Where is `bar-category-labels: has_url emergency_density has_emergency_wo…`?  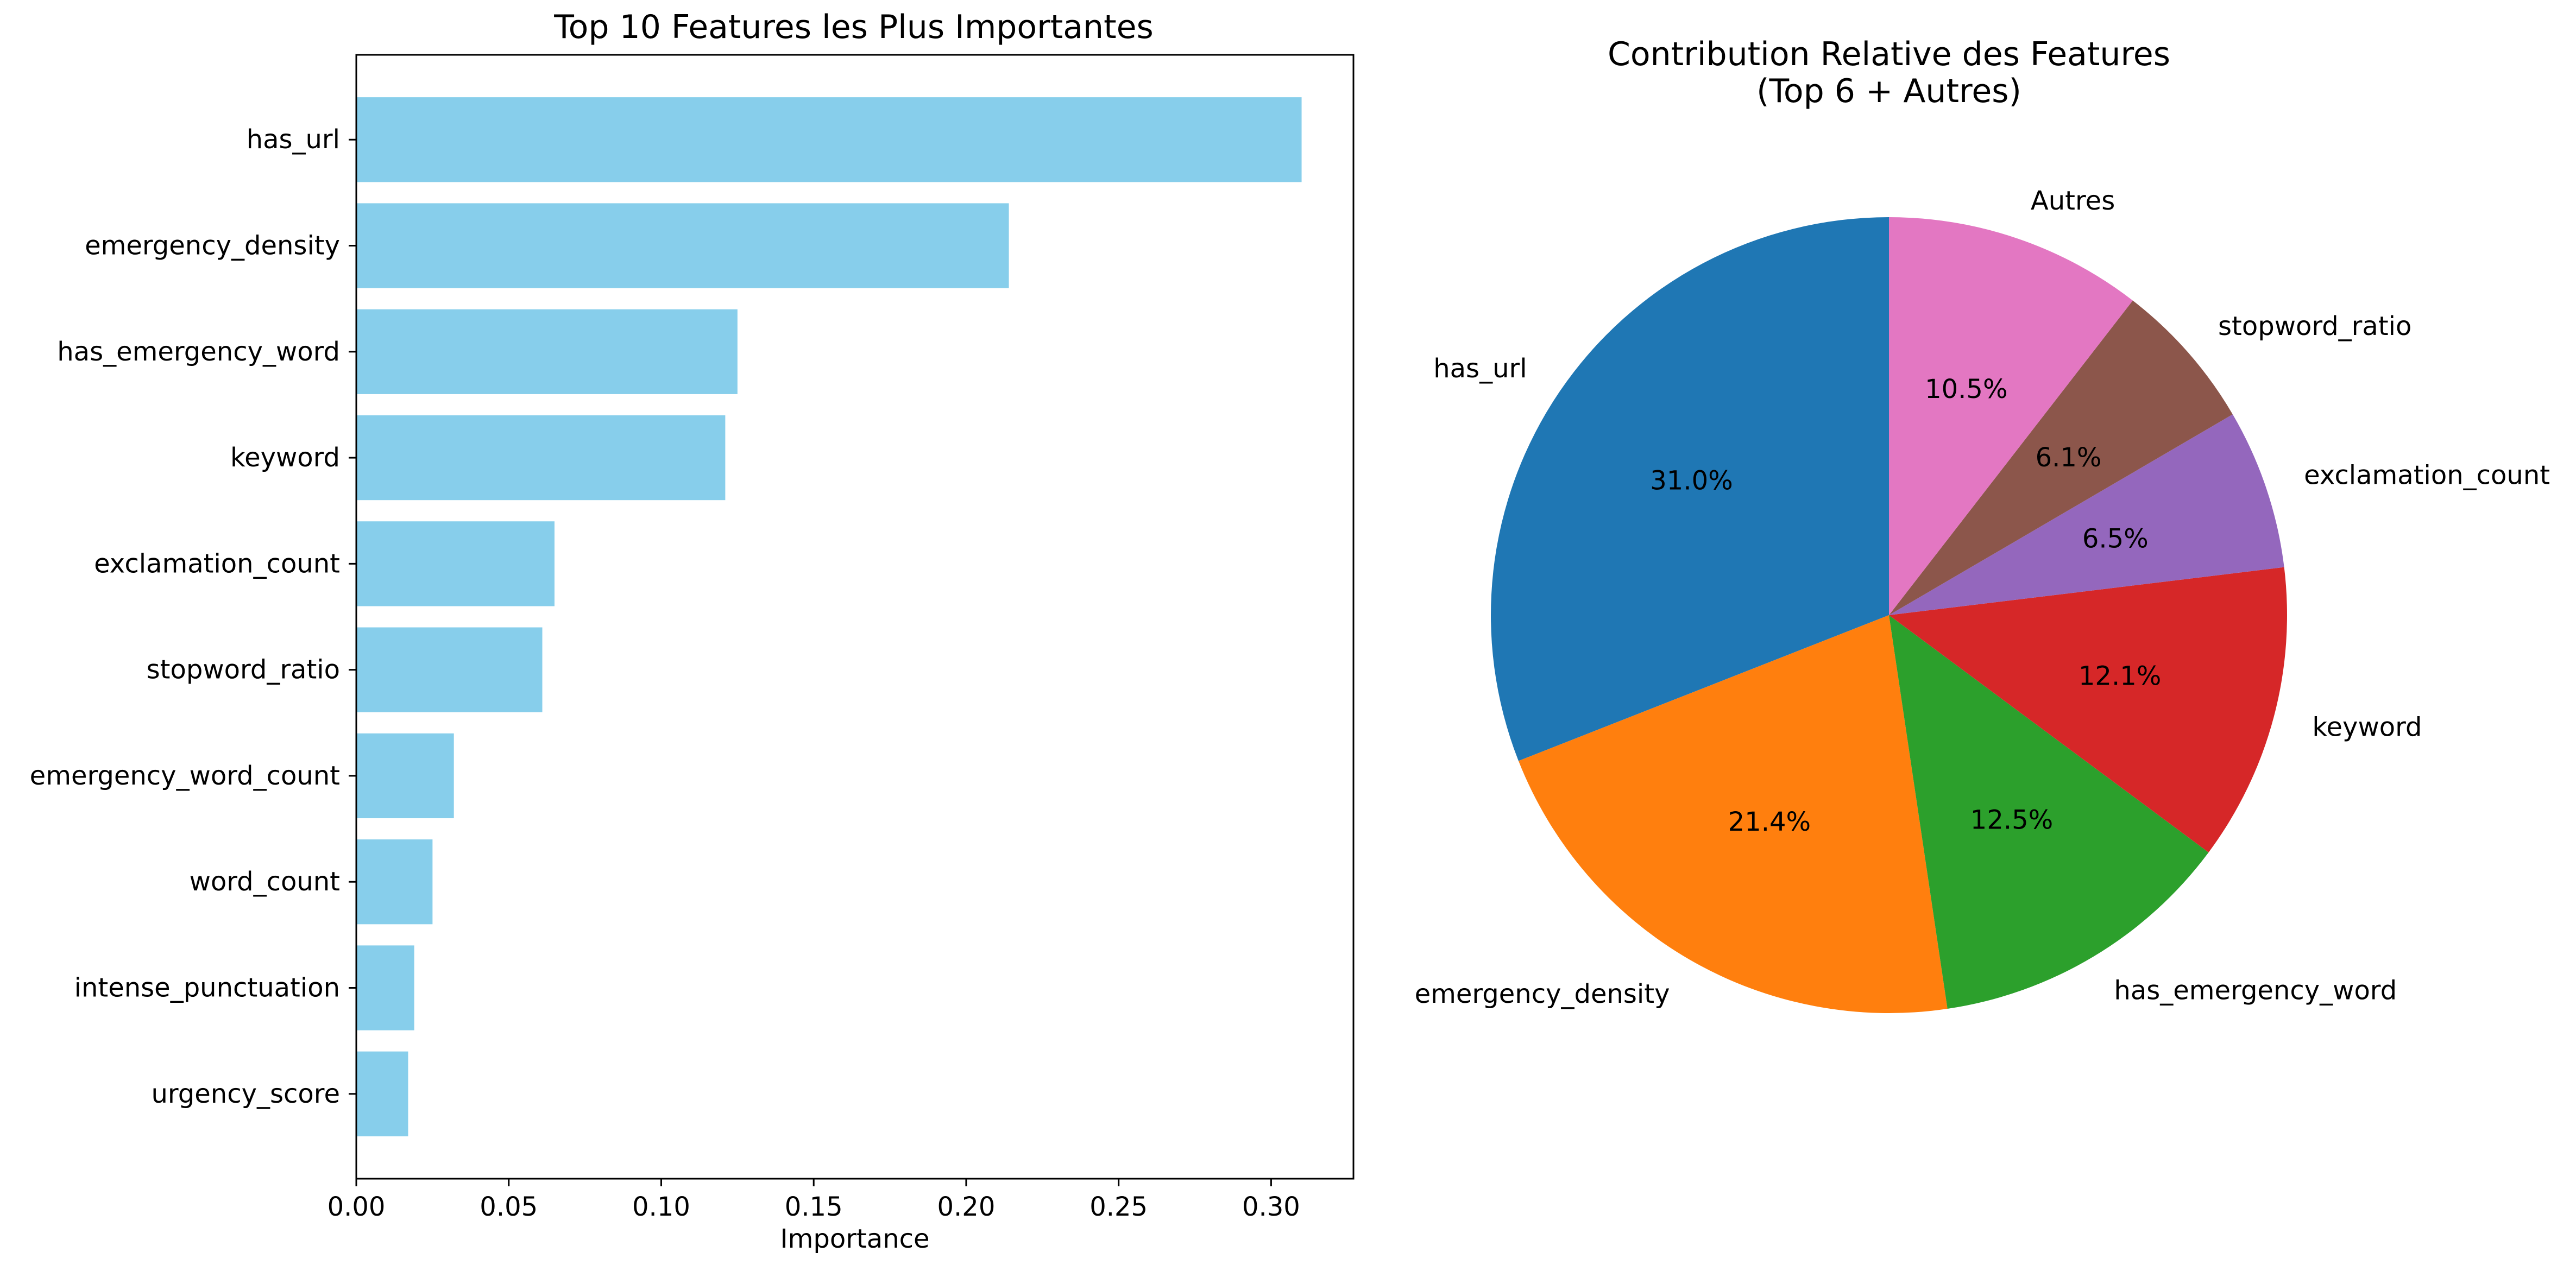
bar-category-labels: has_url emergency_density has_emergency_wo… is located at coordinates (185, 616).